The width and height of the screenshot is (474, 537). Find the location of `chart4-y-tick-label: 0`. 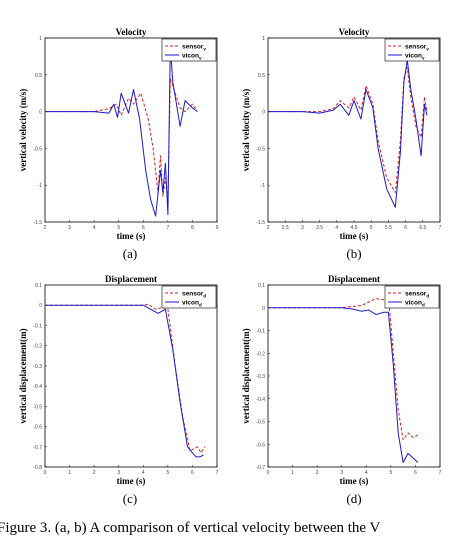

chart4-y-tick-label: 0 is located at coordinates (263, 309).